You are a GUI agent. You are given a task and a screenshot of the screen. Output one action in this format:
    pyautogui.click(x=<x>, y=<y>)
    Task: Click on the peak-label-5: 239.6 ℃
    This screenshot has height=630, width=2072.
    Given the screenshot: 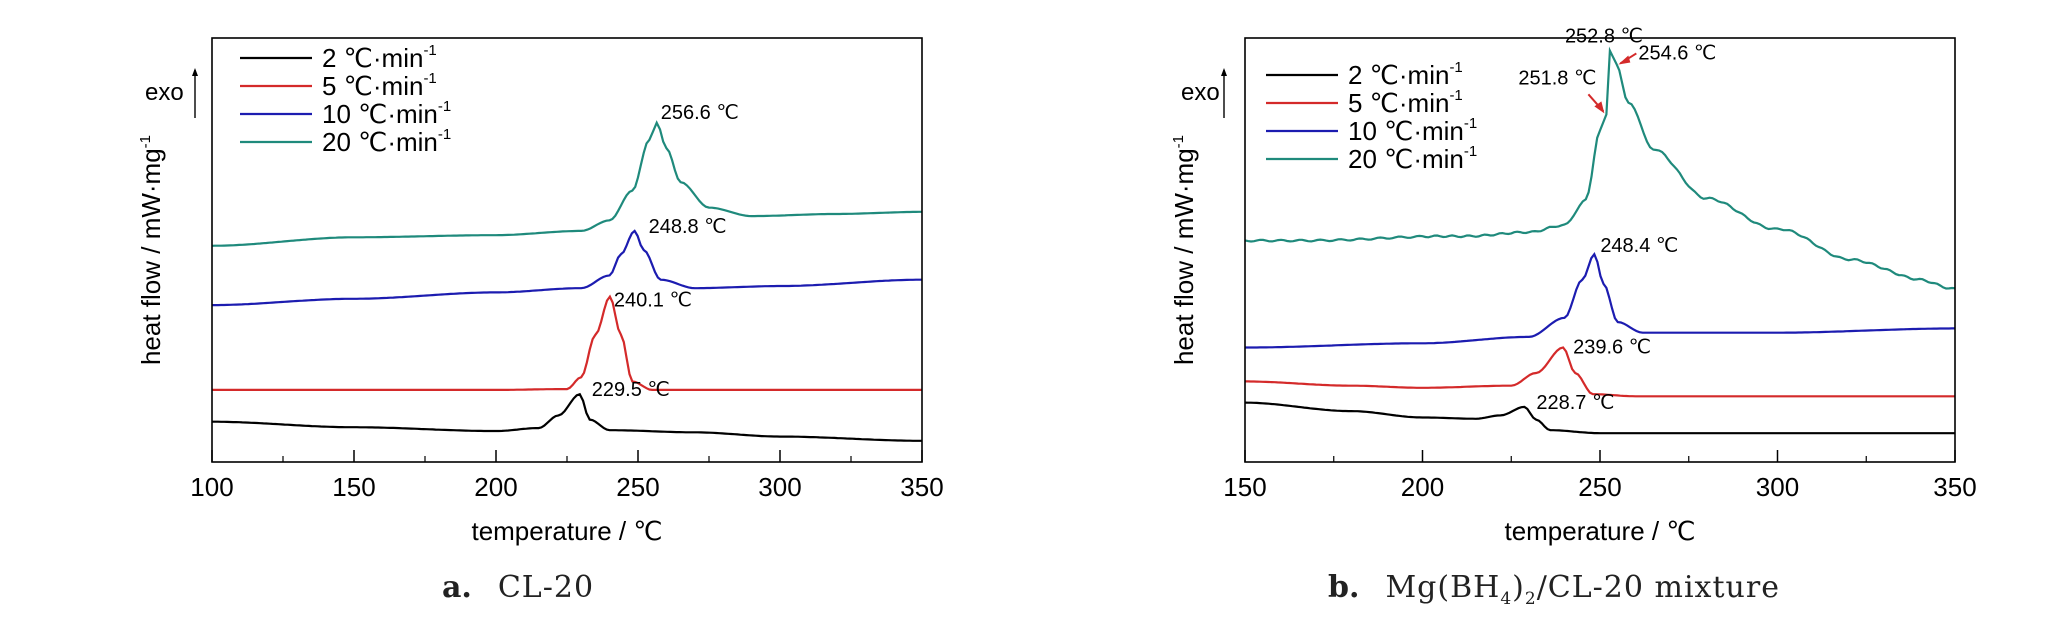 What is the action you would take?
    pyautogui.click(x=1612, y=348)
    